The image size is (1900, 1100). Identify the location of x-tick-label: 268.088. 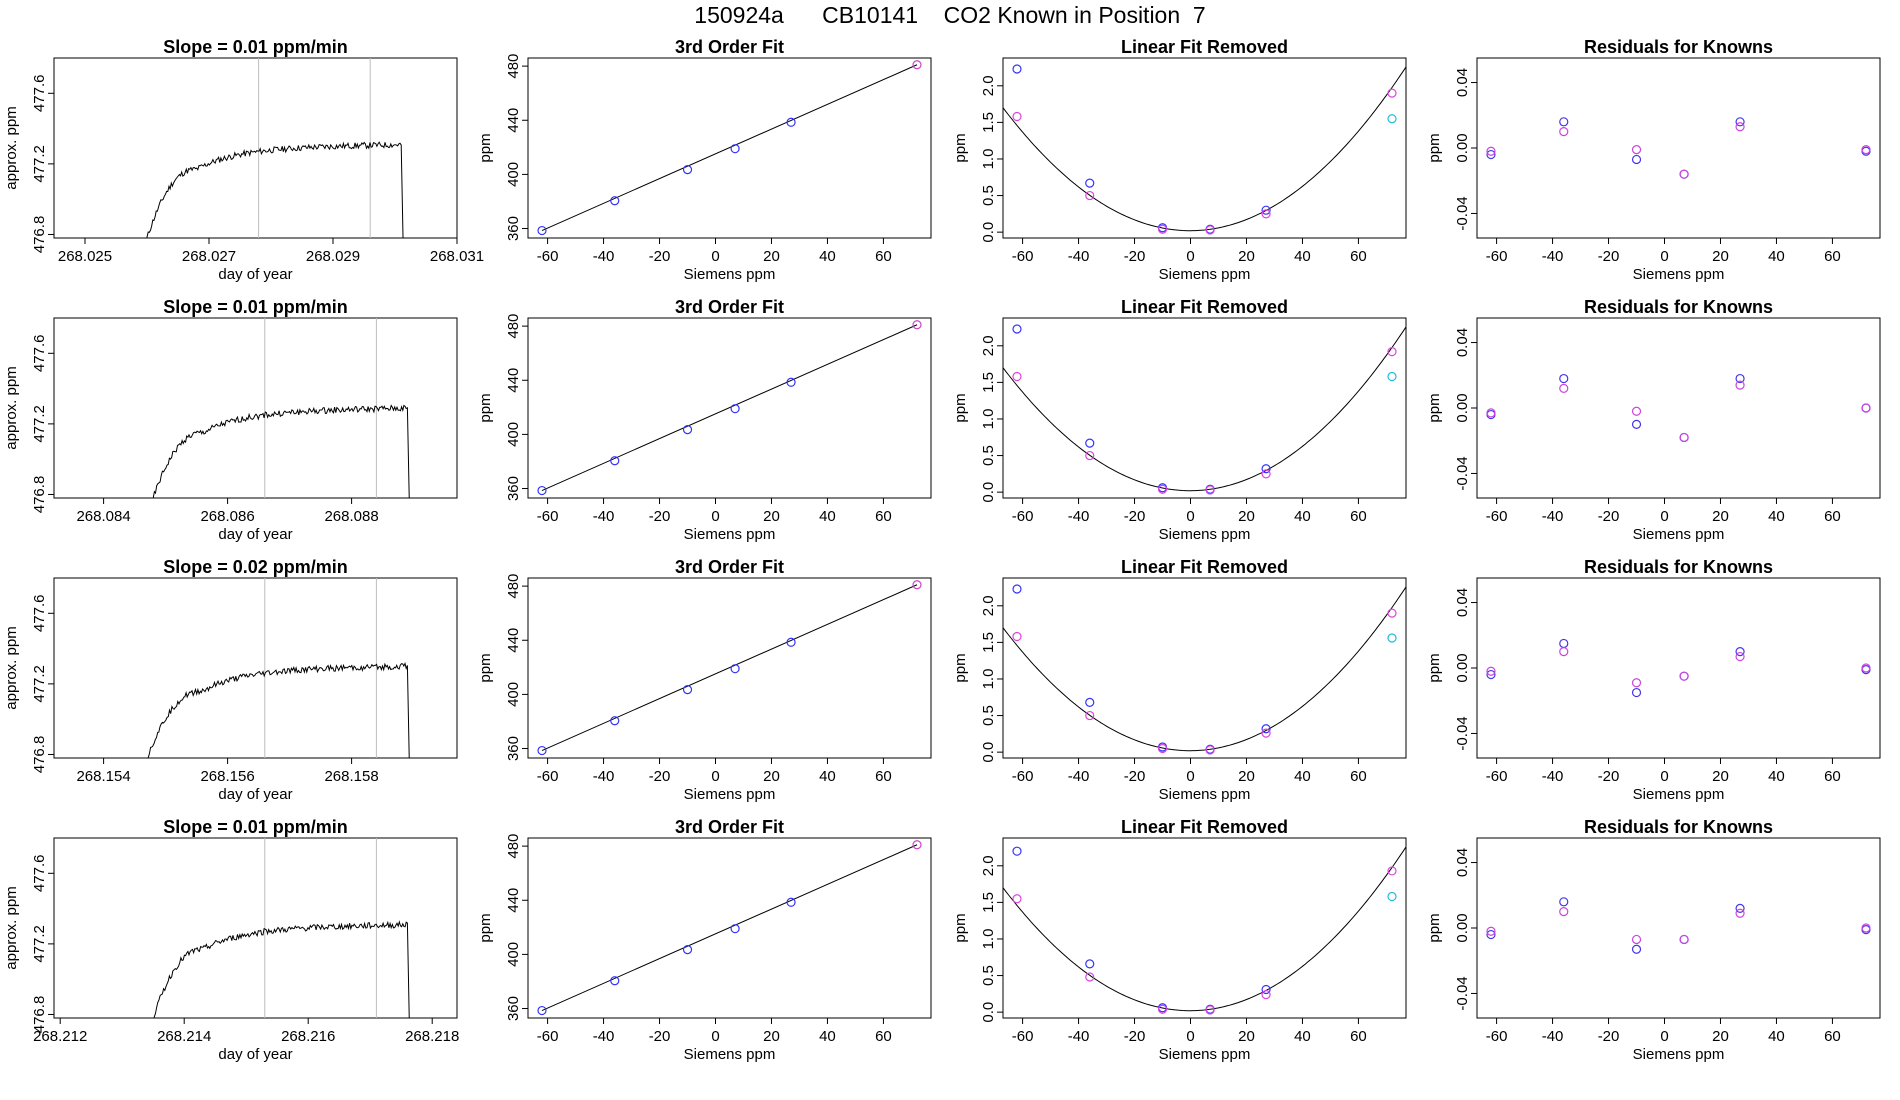
(351, 516).